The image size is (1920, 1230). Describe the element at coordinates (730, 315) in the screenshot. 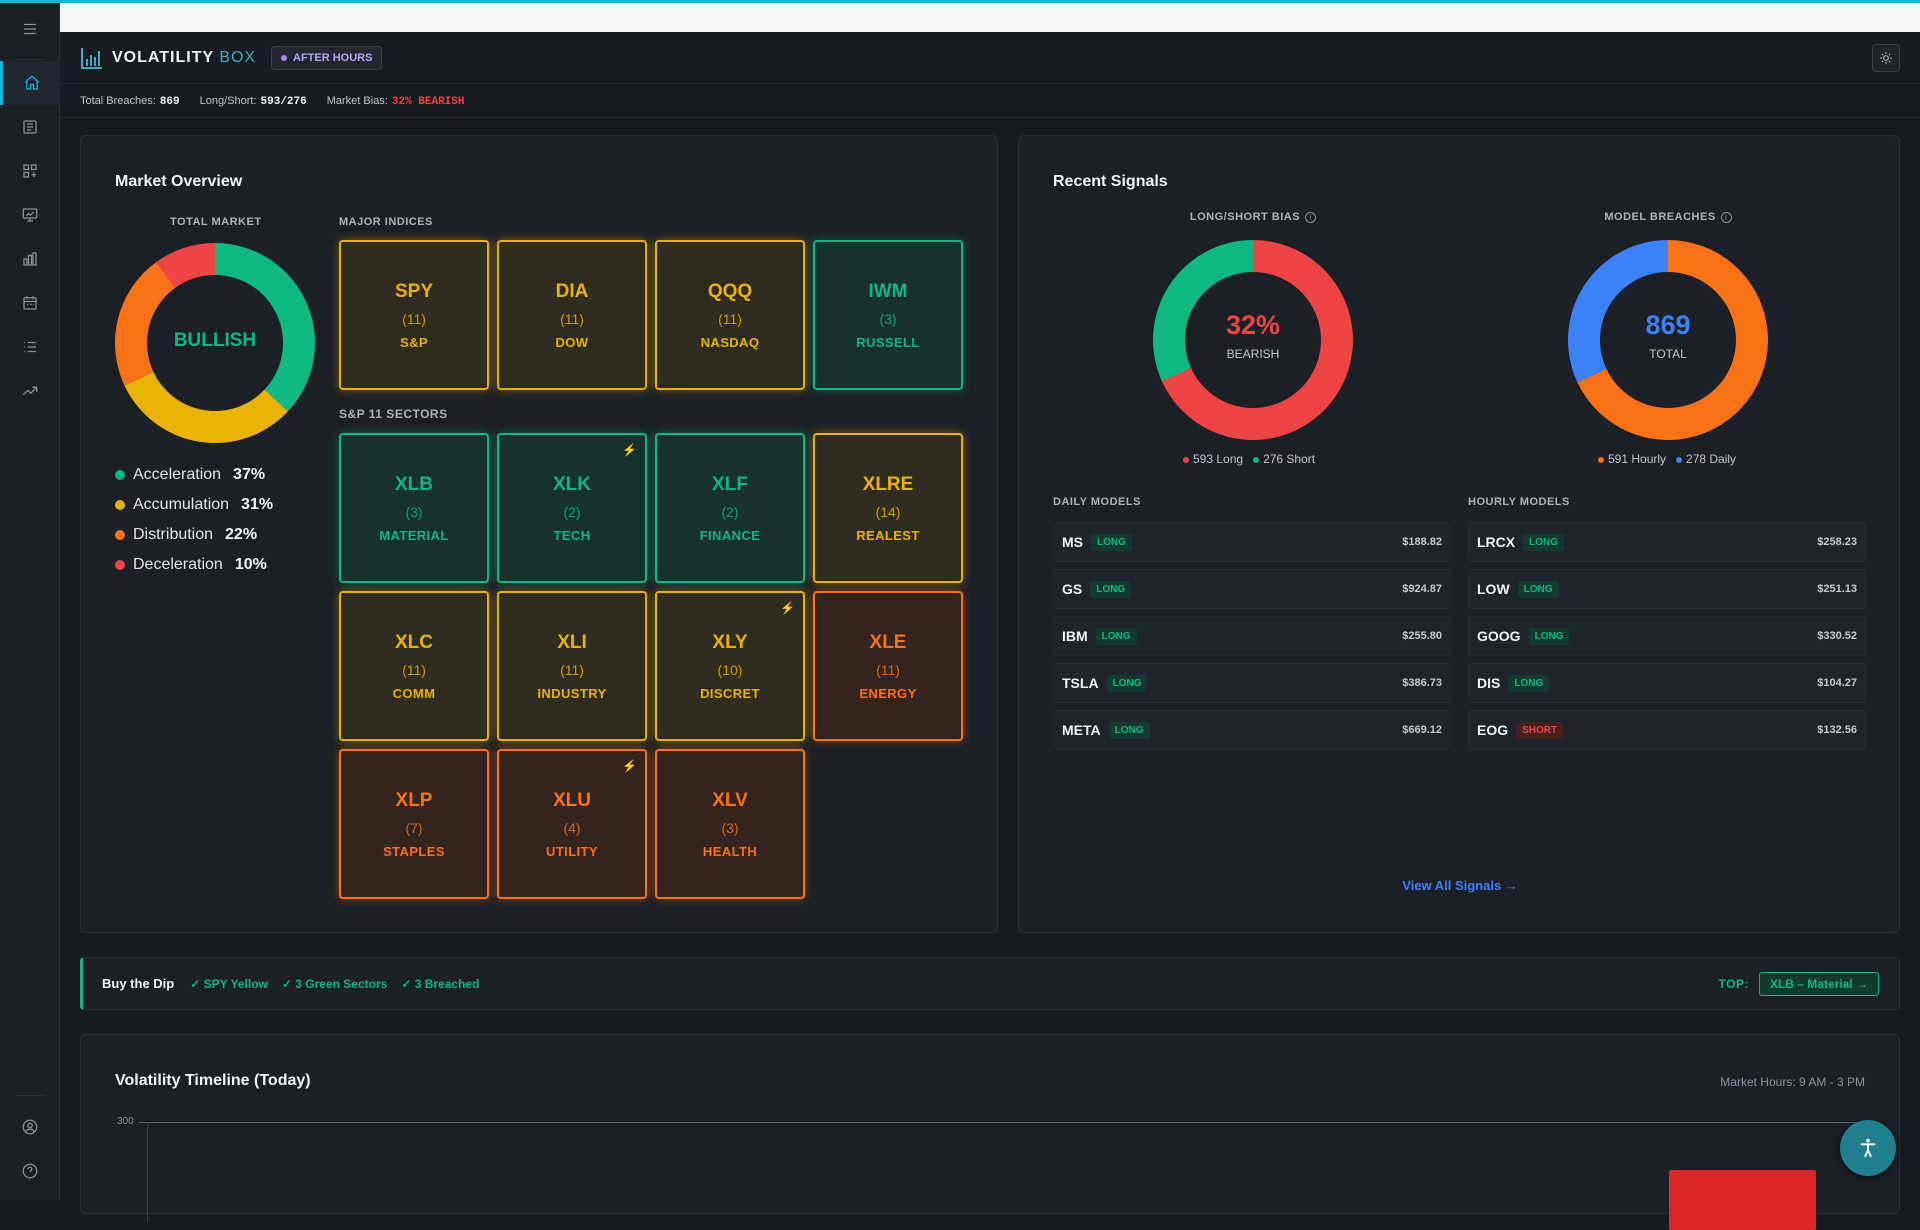

I see `tile-qqq: QQQ (11) NASDAQ` at that location.